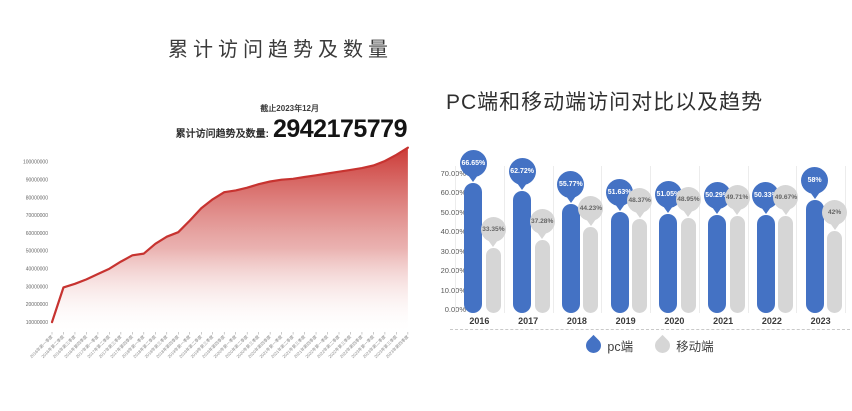 The height and width of the screenshot is (411, 852). I want to click on pc-legend-marker-icon, so click(594, 345).